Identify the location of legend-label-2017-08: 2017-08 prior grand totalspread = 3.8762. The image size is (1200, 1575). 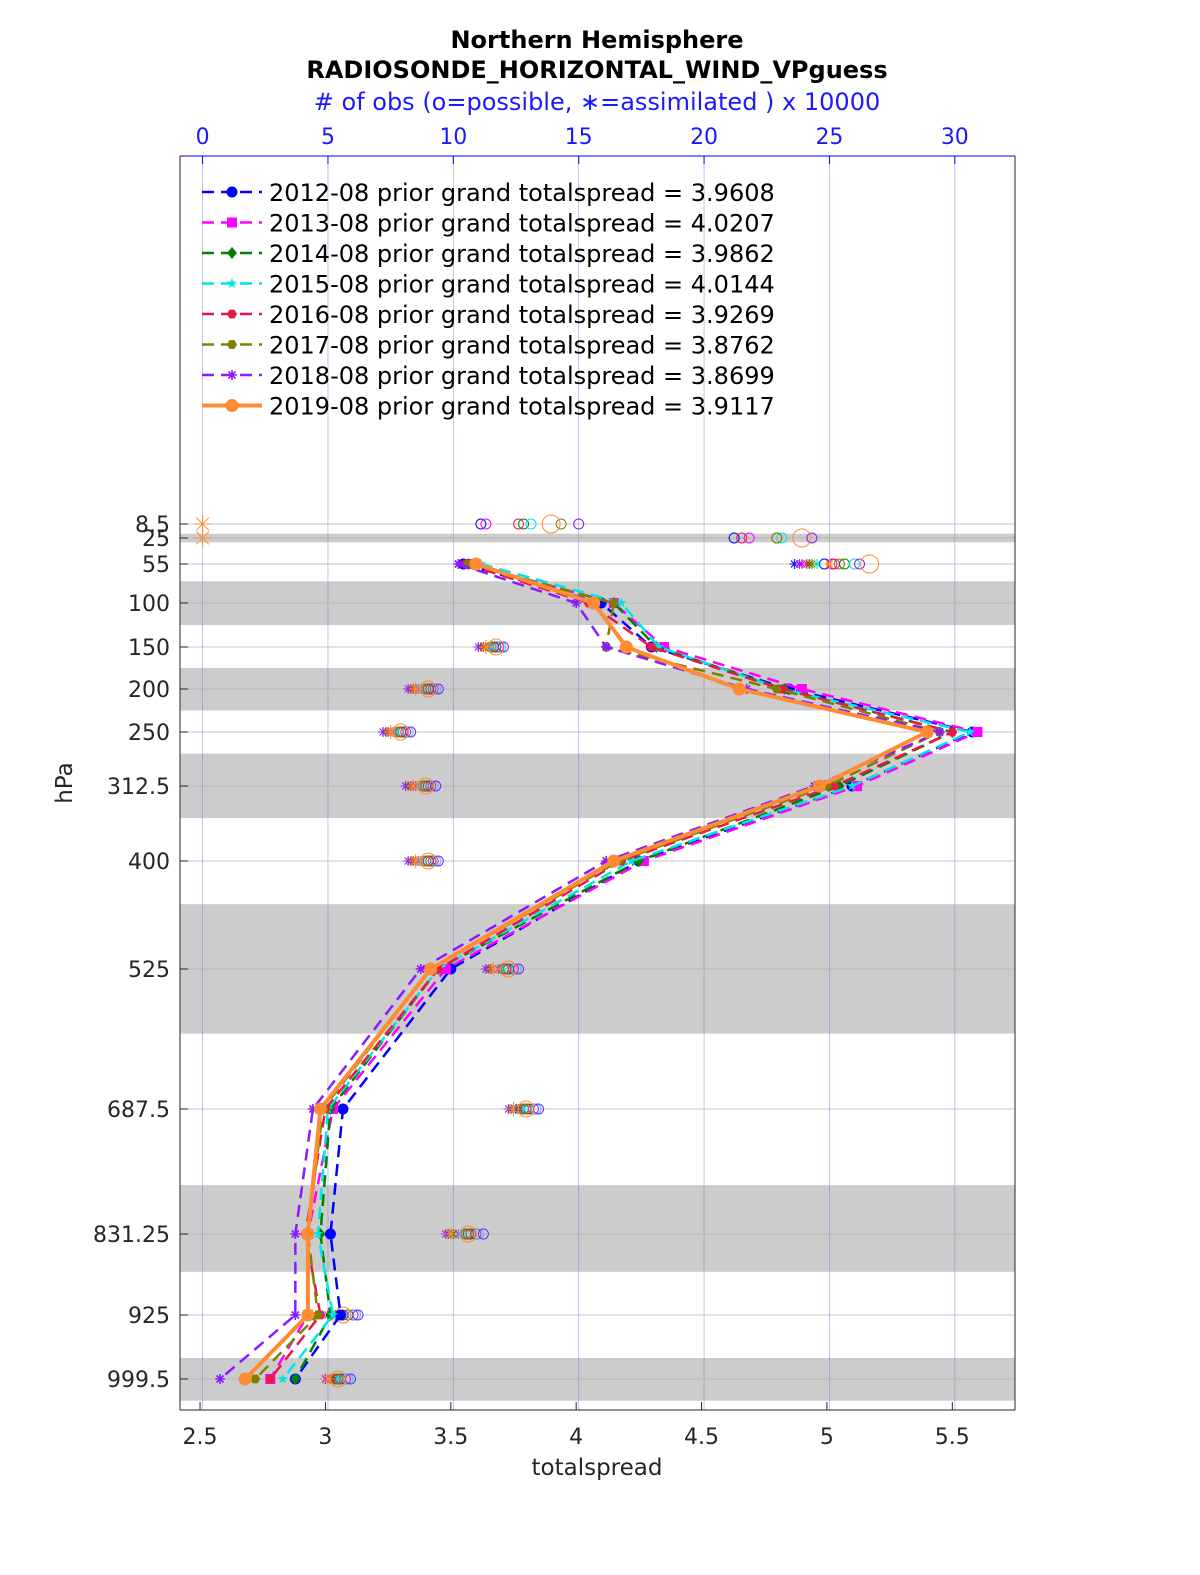
(522, 346).